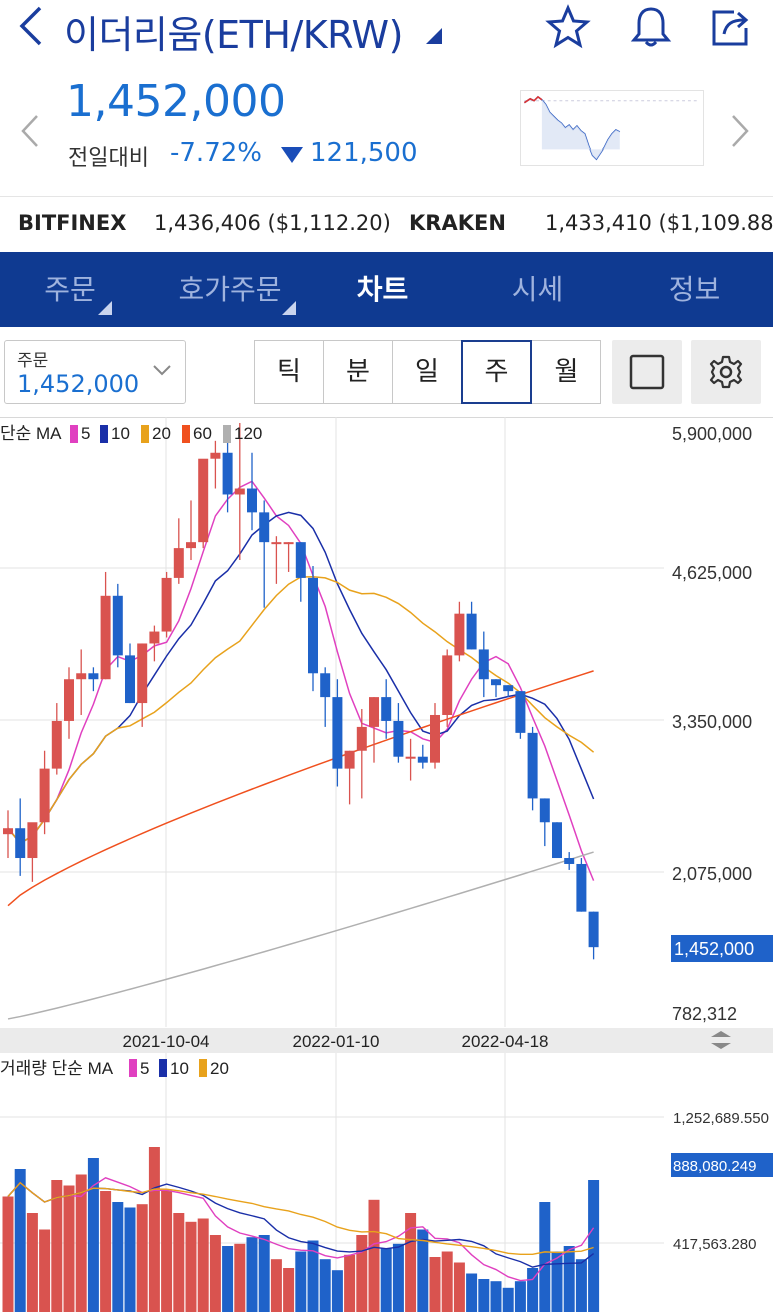 This screenshot has height=1312, width=773. I want to click on tab-label: 호가주문, so click(230, 289).